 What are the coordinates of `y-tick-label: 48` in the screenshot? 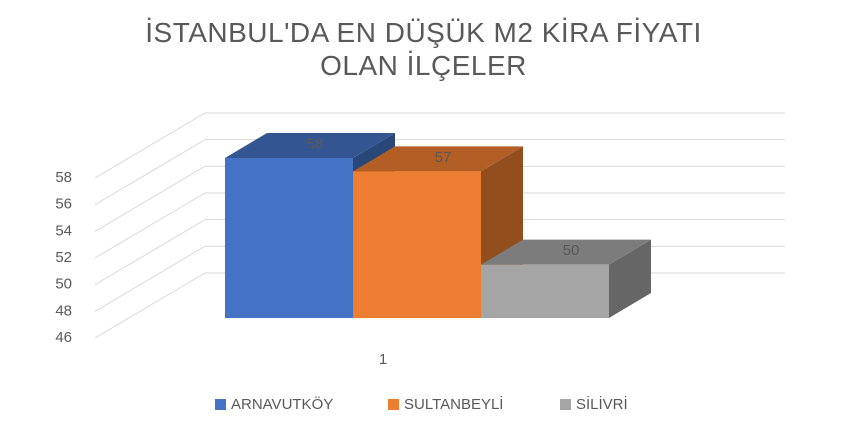 It's located at (63, 310).